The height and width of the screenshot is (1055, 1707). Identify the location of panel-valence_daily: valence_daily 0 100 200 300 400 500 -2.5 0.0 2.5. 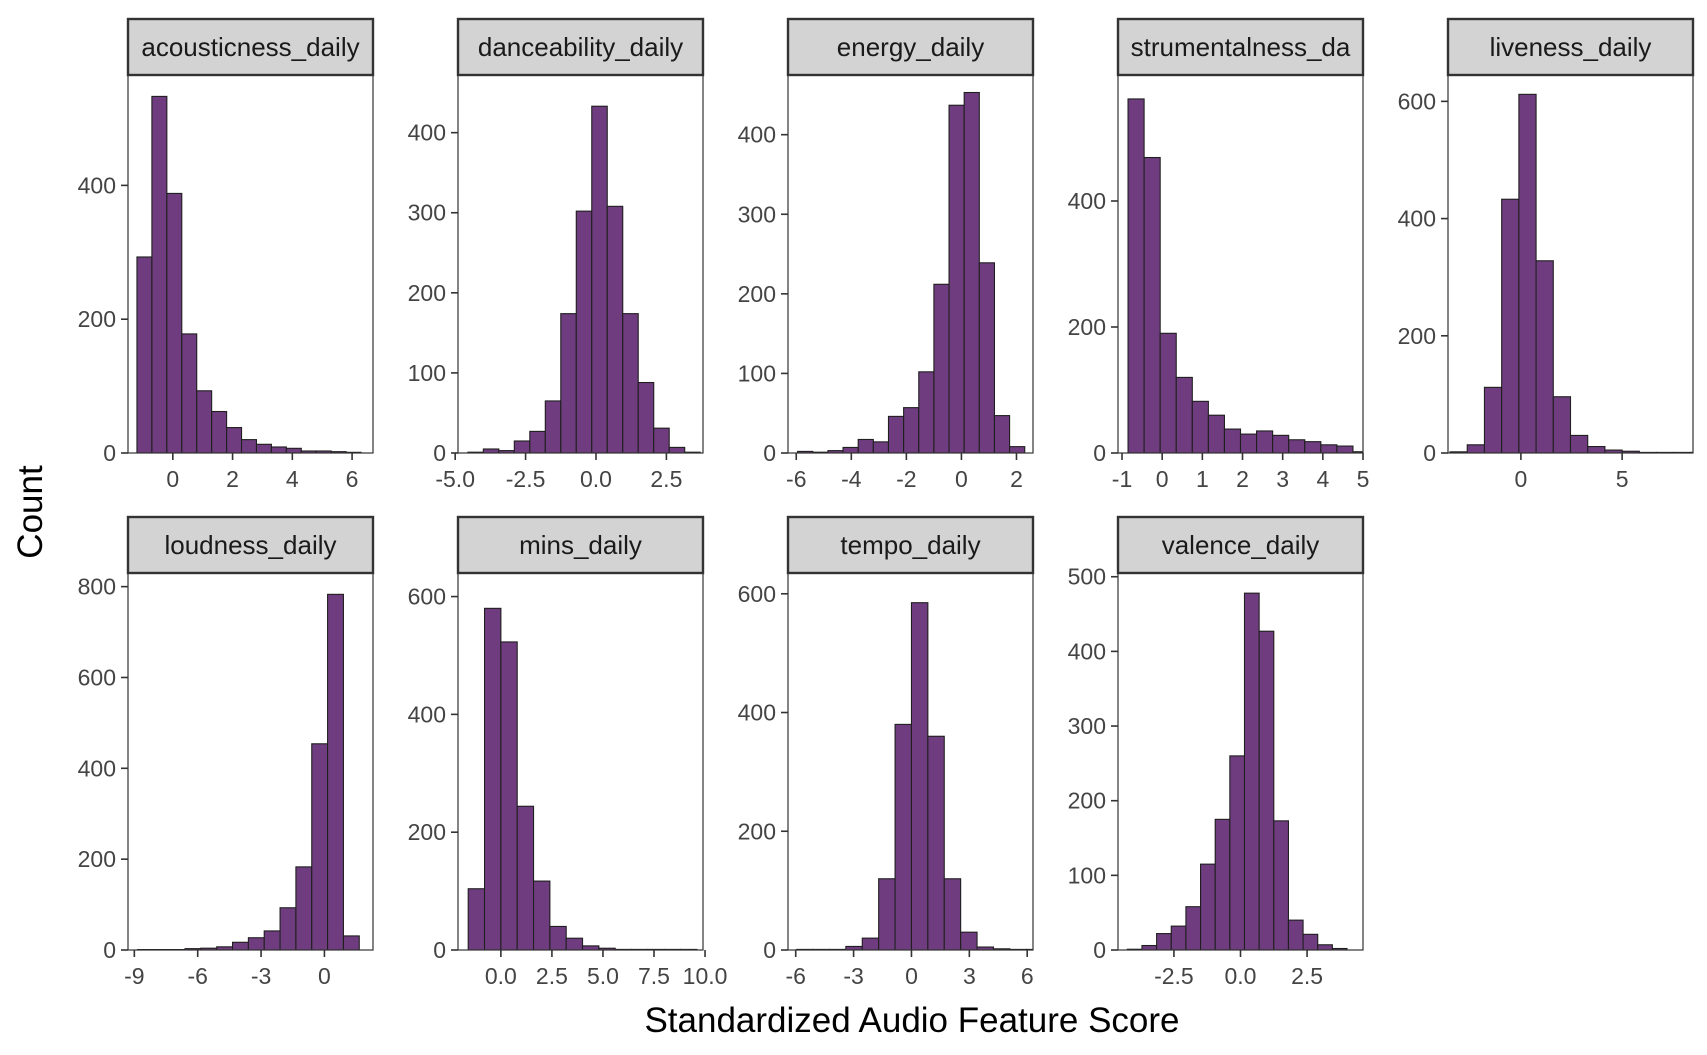
(1216, 752).